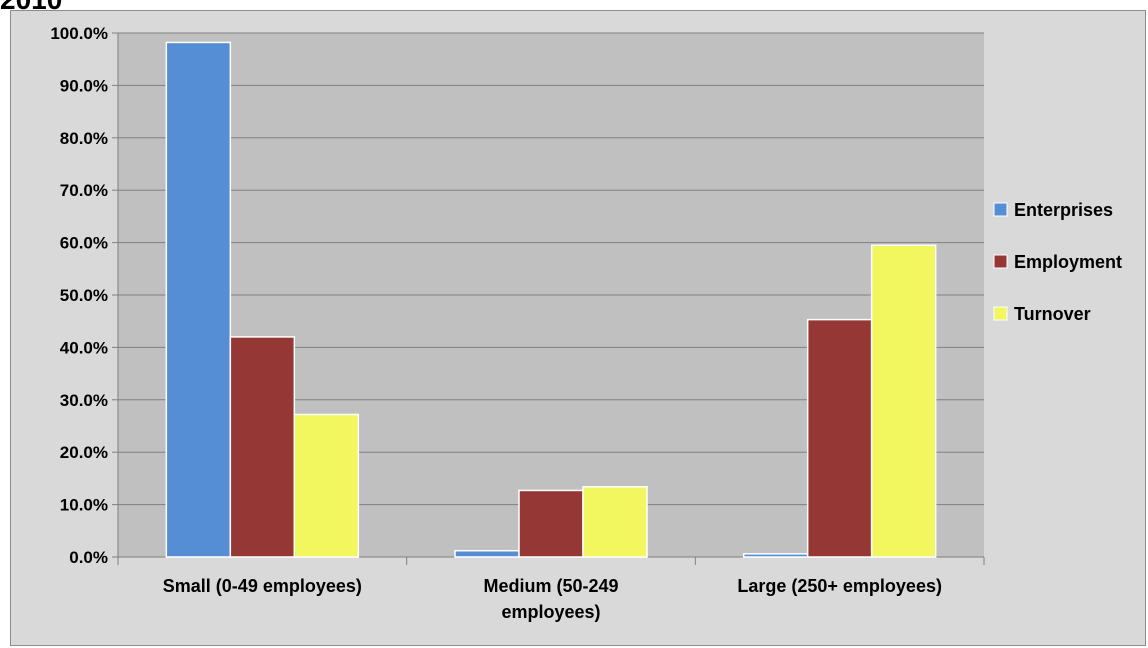 The height and width of the screenshot is (648, 1148). Describe the element at coordinates (84, 190) in the screenshot. I see `y-tick-label: 70.0%` at that location.